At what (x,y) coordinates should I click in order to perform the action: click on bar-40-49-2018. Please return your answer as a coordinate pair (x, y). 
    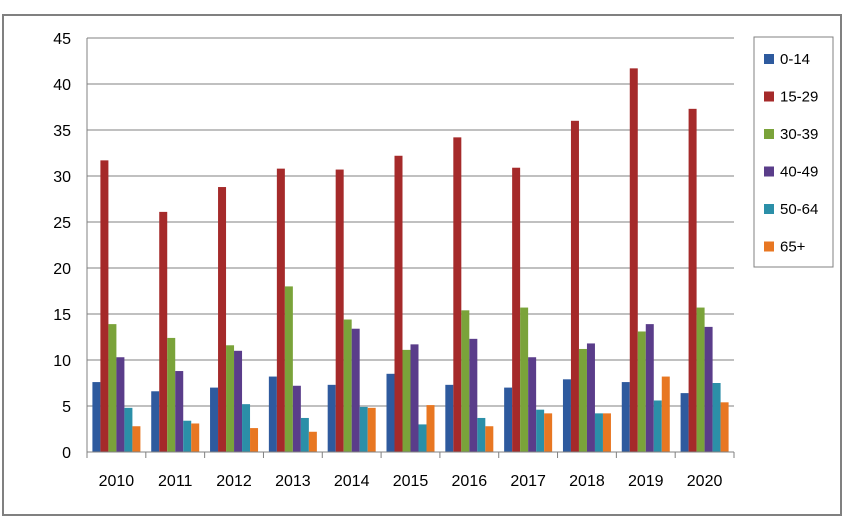
    Looking at the image, I should click on (590, 397).